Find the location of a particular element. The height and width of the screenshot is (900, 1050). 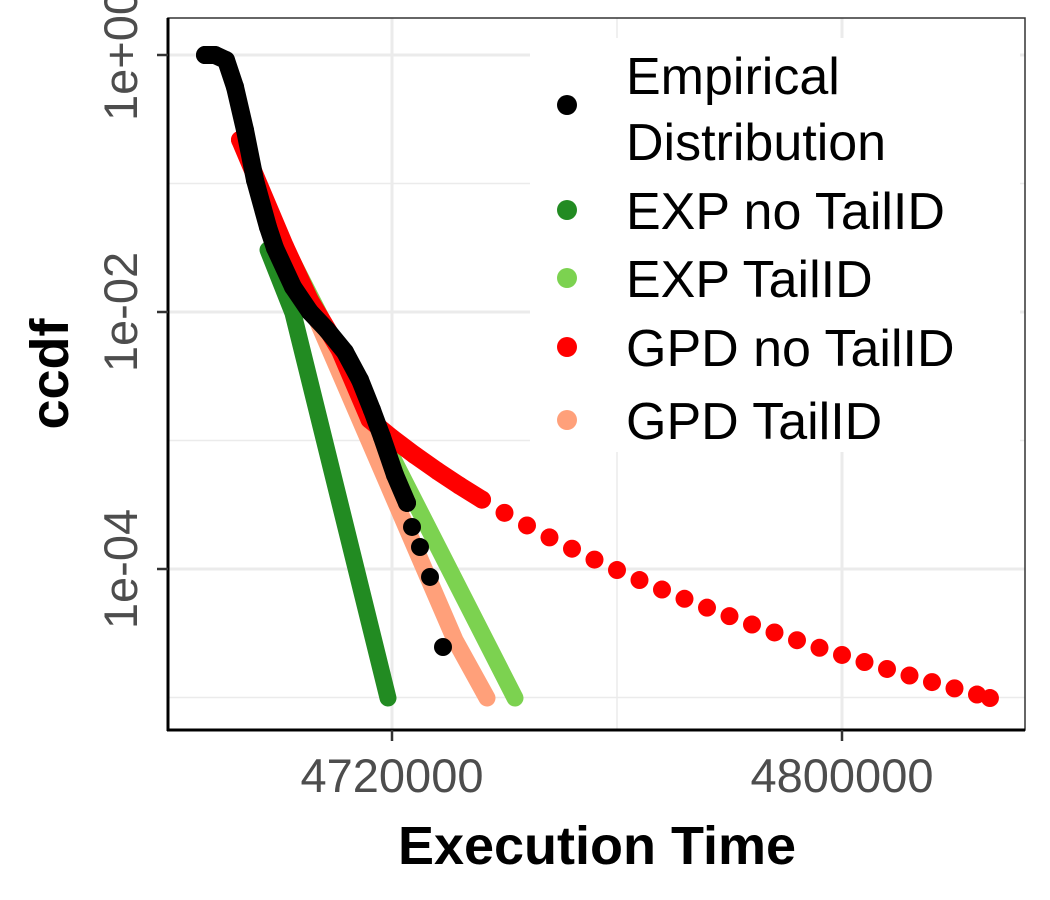

x-axis-title: Execution Time is located at coordinates (597, 846).